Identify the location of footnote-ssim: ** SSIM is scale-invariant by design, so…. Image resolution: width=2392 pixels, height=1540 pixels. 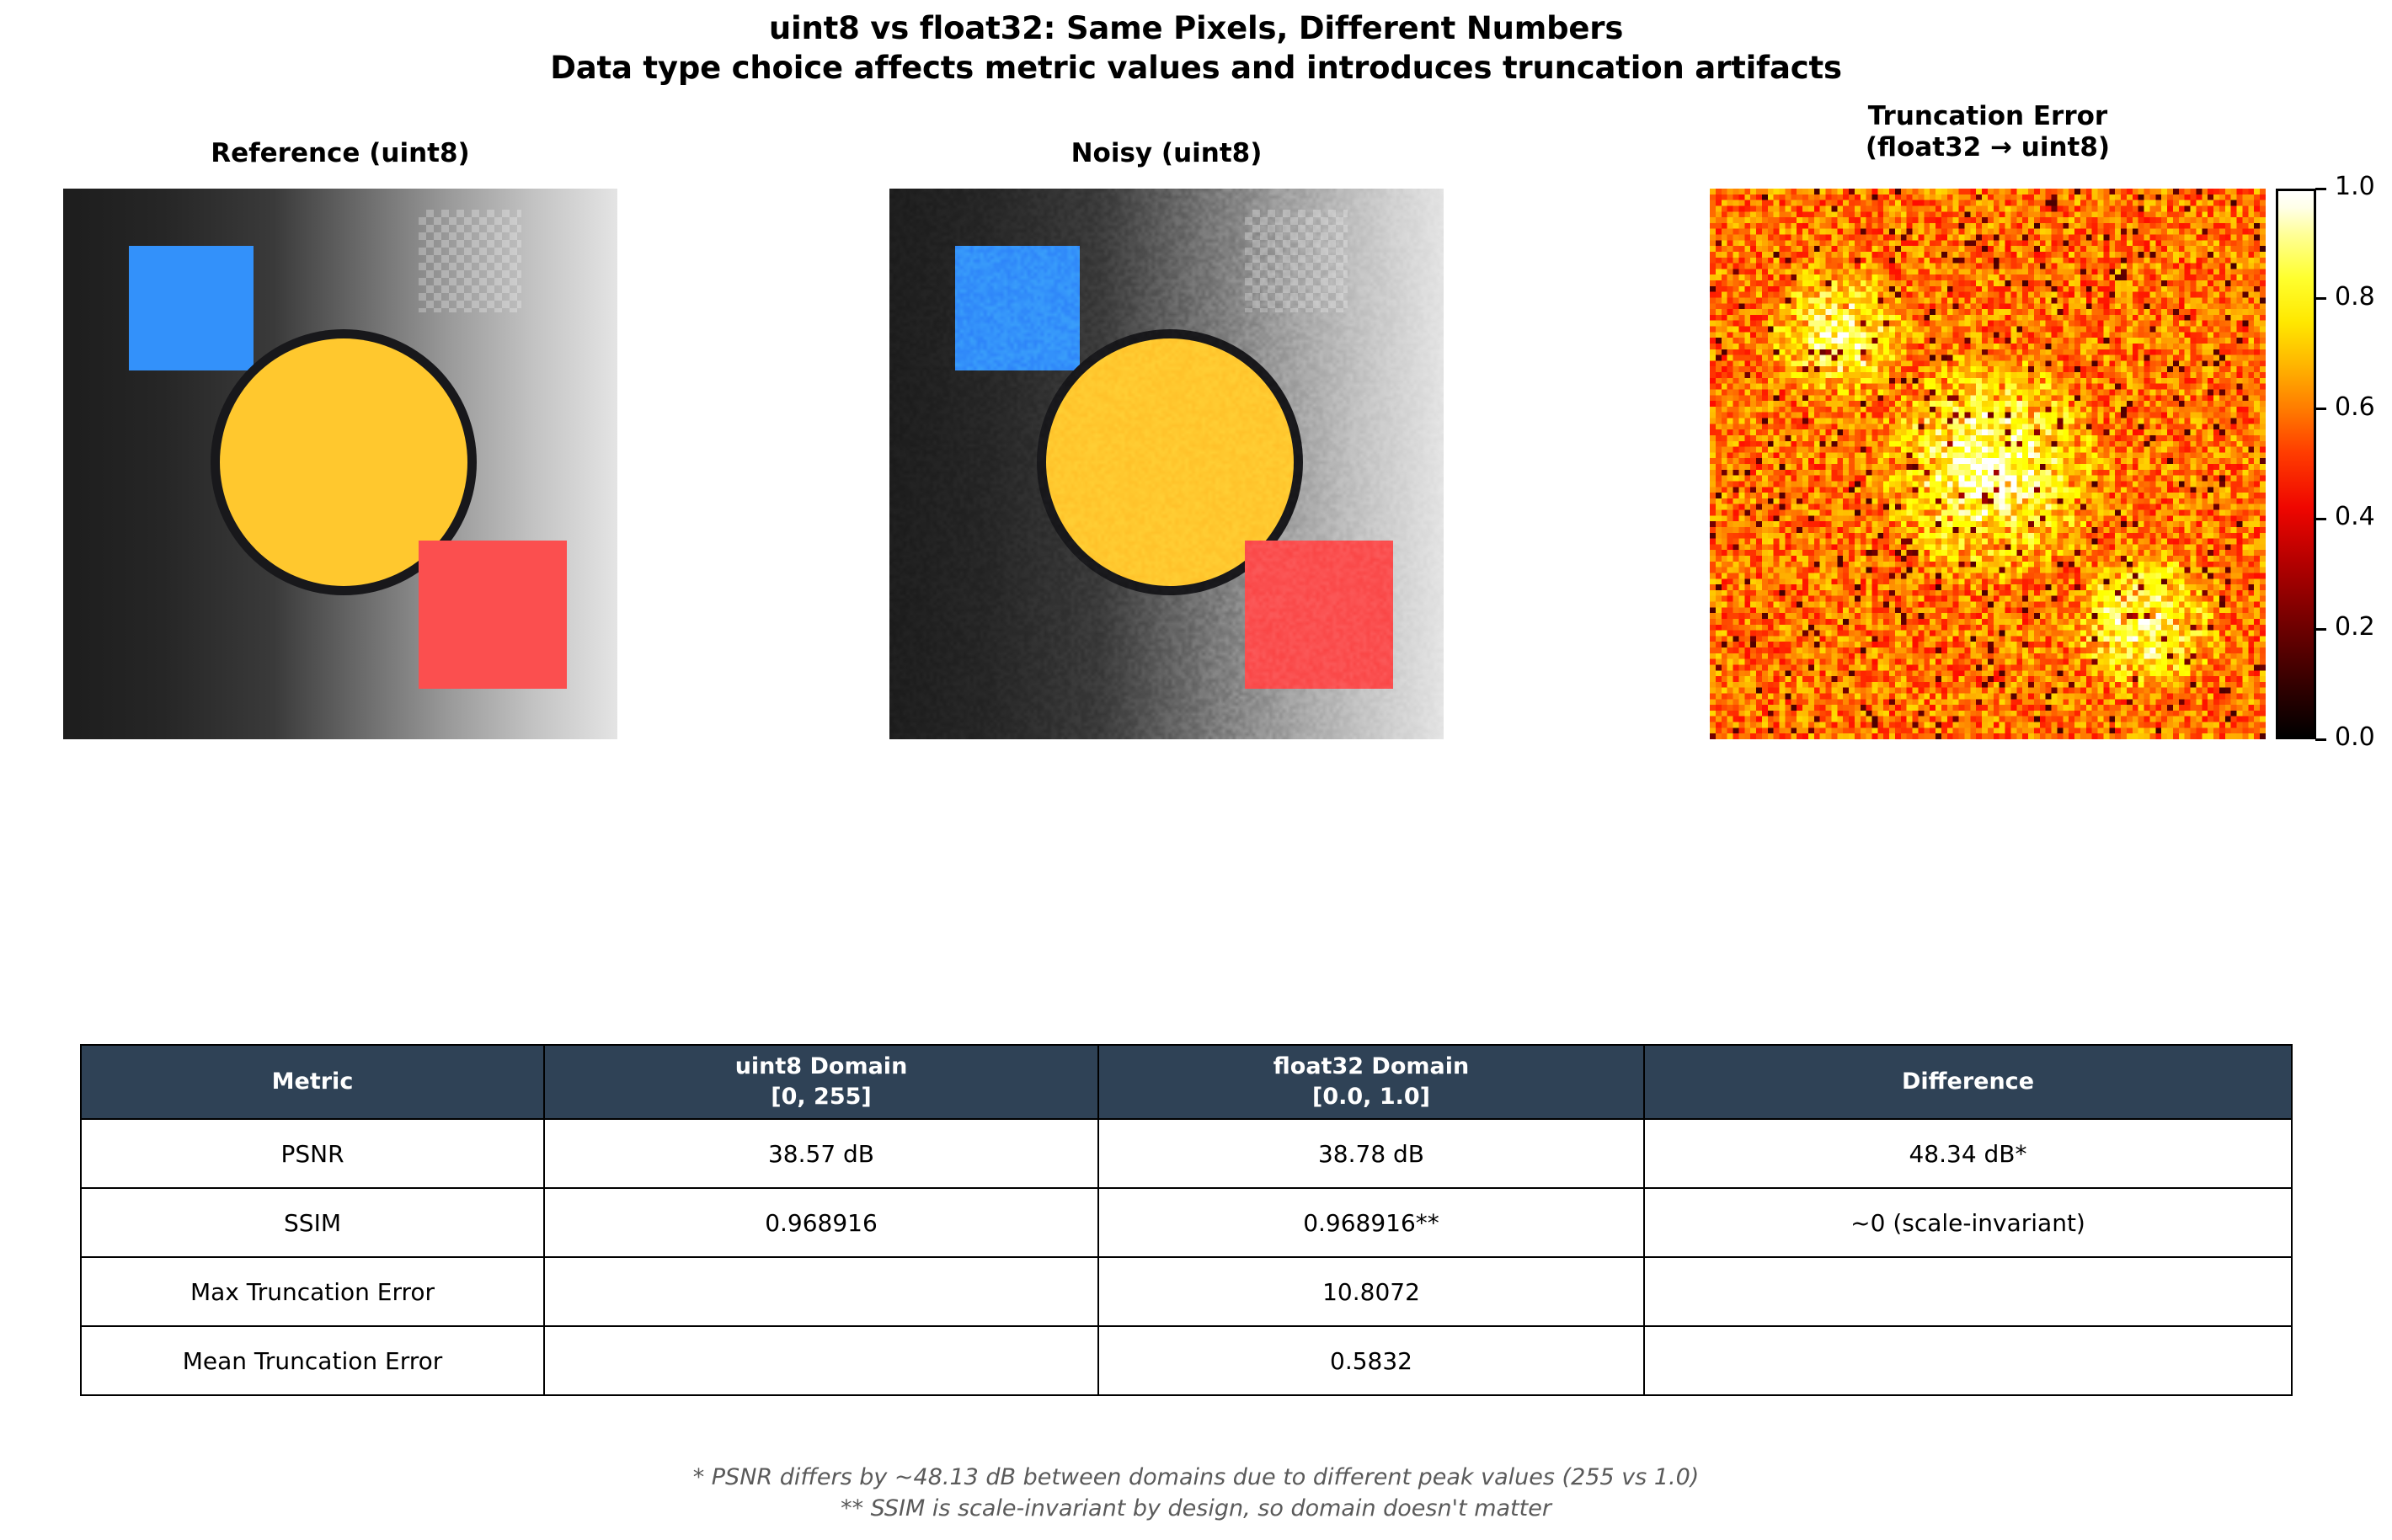
(1196, 1508).